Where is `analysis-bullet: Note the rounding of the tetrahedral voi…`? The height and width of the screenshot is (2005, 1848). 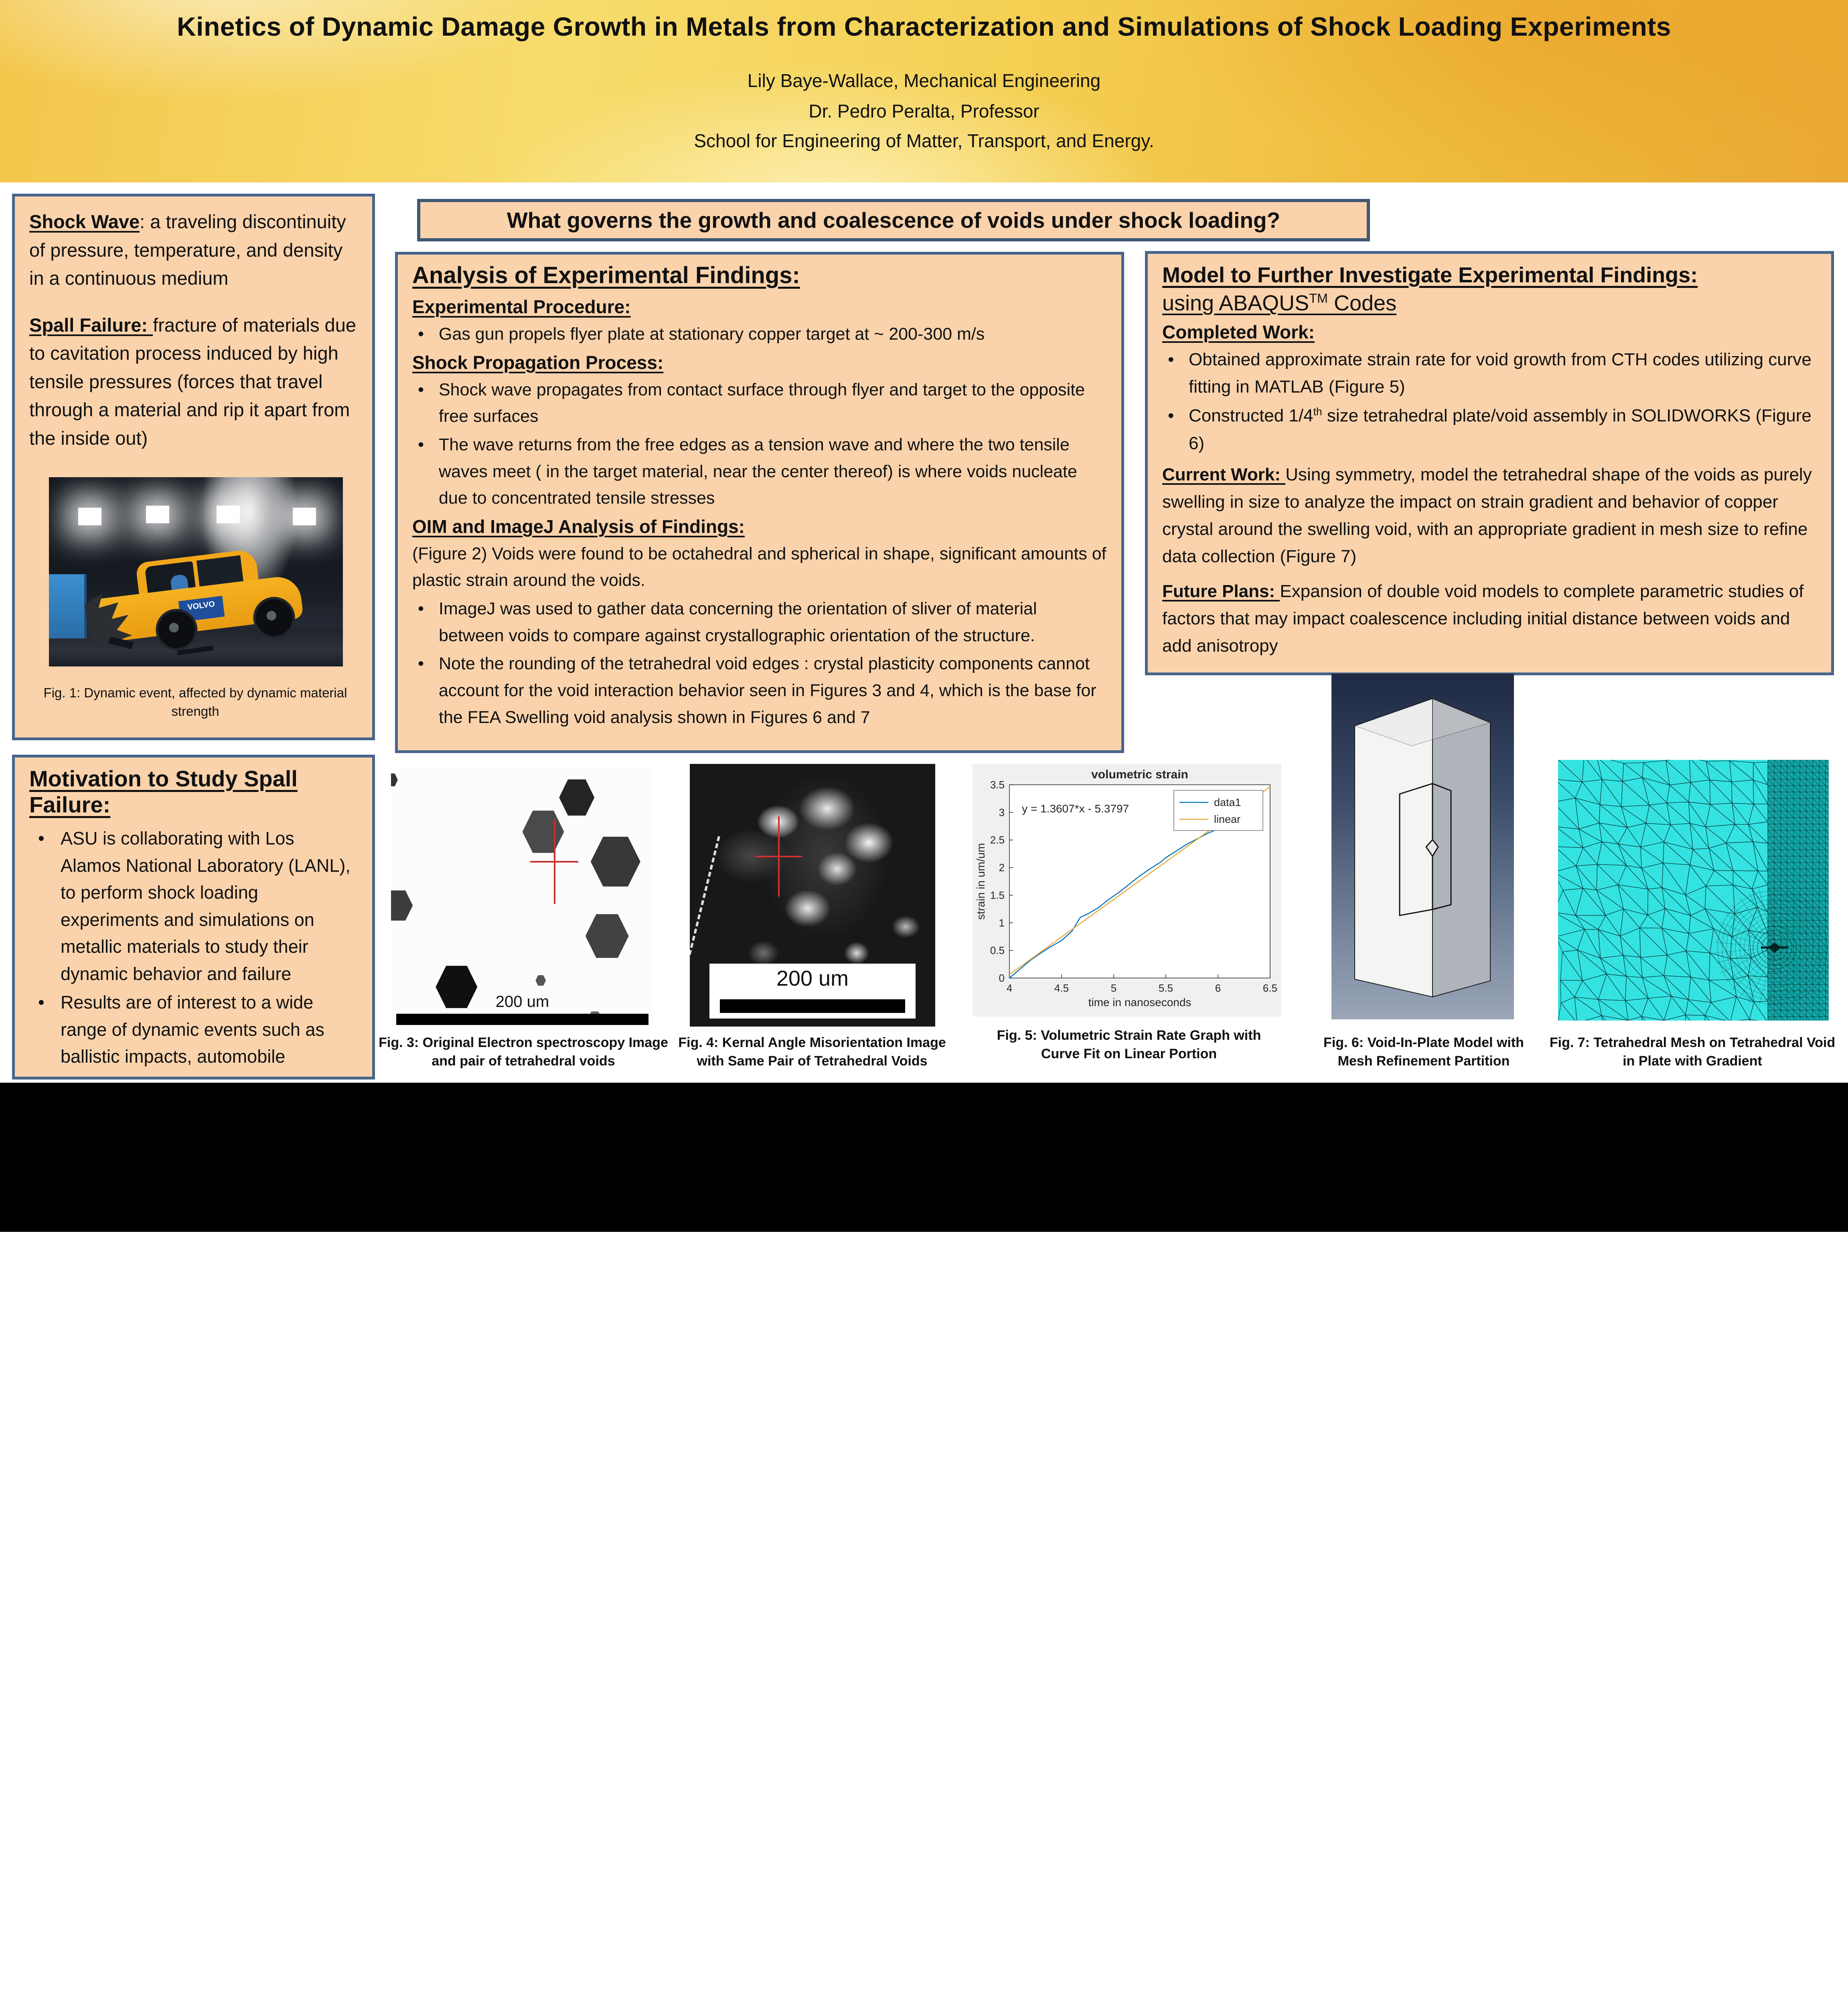
analysis-bullet: Note the rounding of the tetrahedral voi… is located at coordinates (759, 691).